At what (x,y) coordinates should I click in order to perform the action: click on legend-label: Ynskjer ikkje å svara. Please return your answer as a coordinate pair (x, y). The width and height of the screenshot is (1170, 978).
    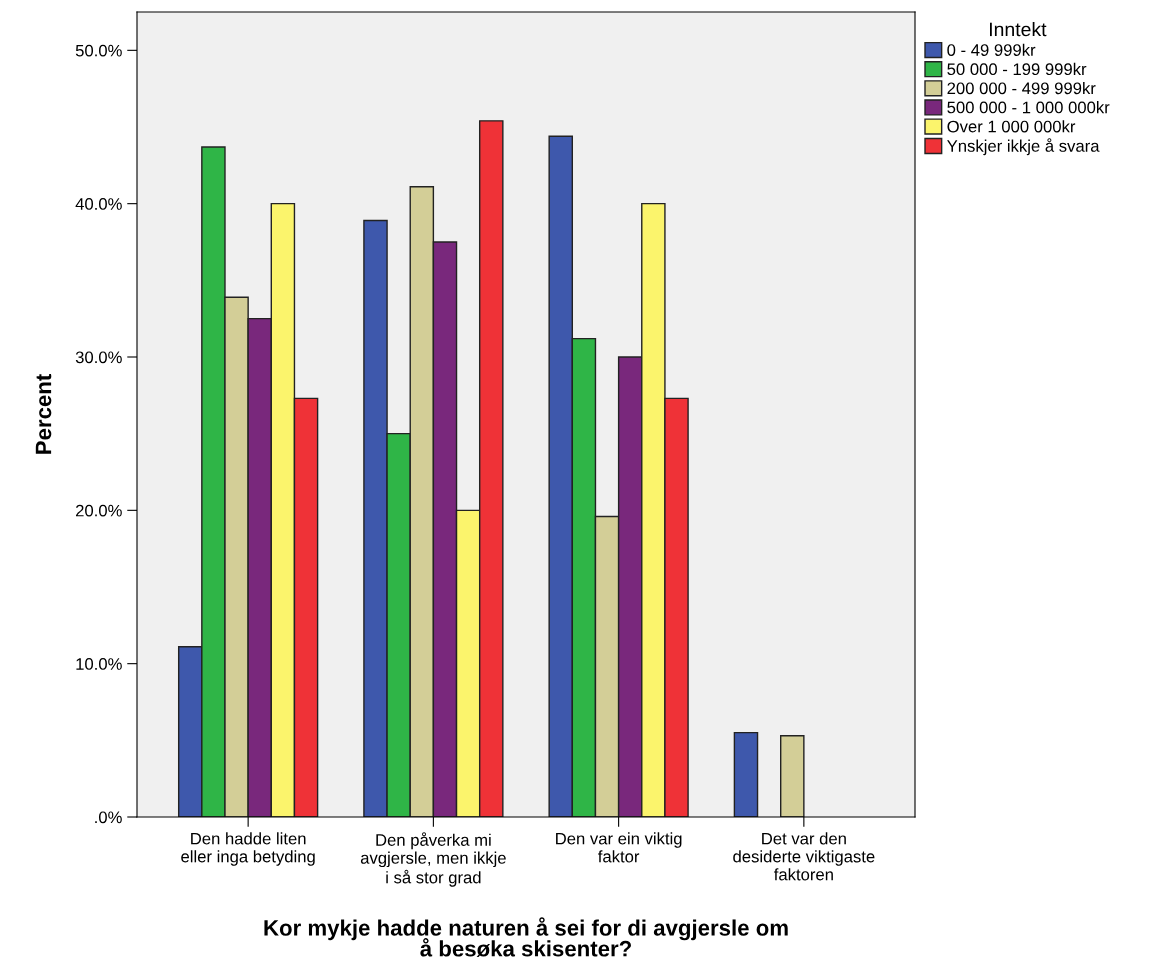
    Looking at the image, I should click on (1023, 147).